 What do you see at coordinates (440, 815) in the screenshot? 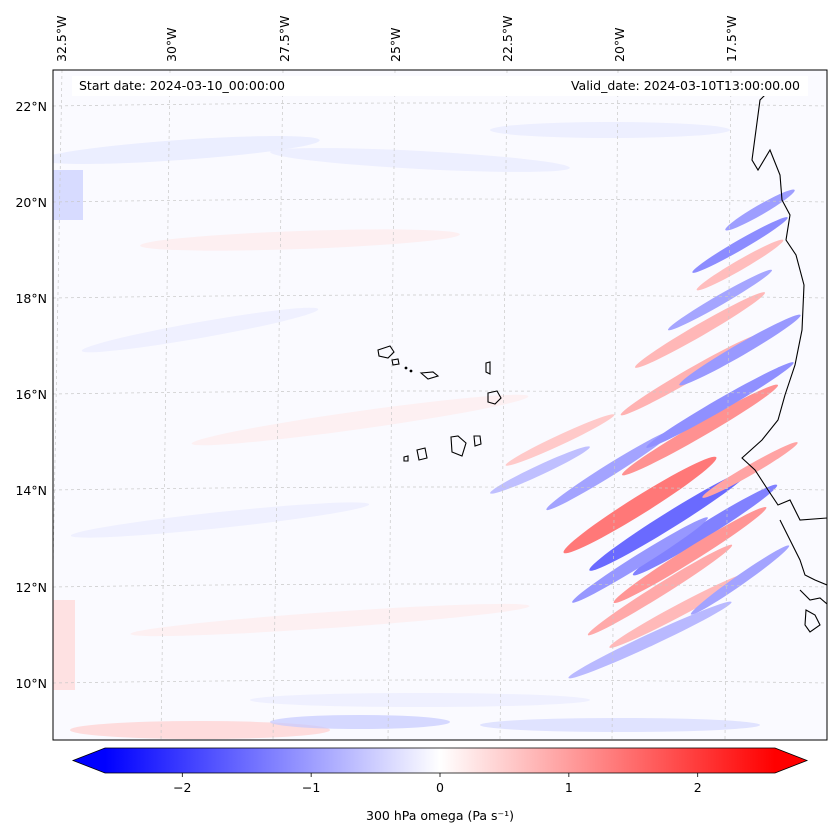
I see `colorbar-label: 300 hPa omega (Pa s⁻¹)` at bounding box center [440, 815].